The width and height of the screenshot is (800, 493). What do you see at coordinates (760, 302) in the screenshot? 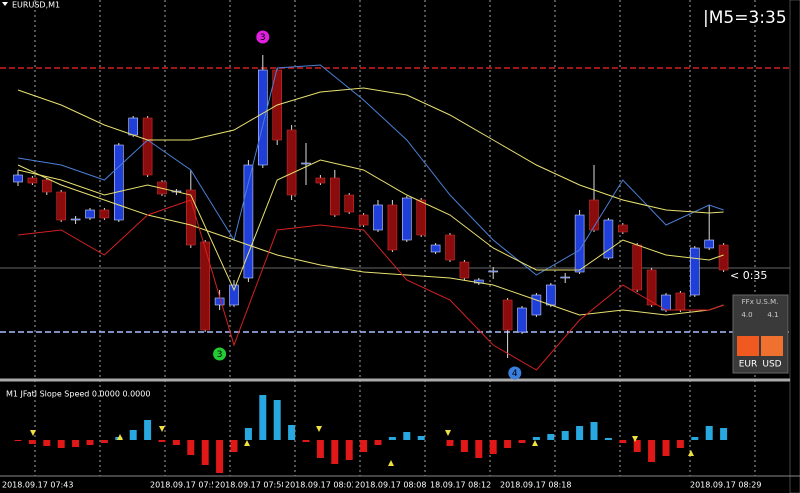
I see `widget-title: FFx U.S.M.` at bounding box center [760, 302].